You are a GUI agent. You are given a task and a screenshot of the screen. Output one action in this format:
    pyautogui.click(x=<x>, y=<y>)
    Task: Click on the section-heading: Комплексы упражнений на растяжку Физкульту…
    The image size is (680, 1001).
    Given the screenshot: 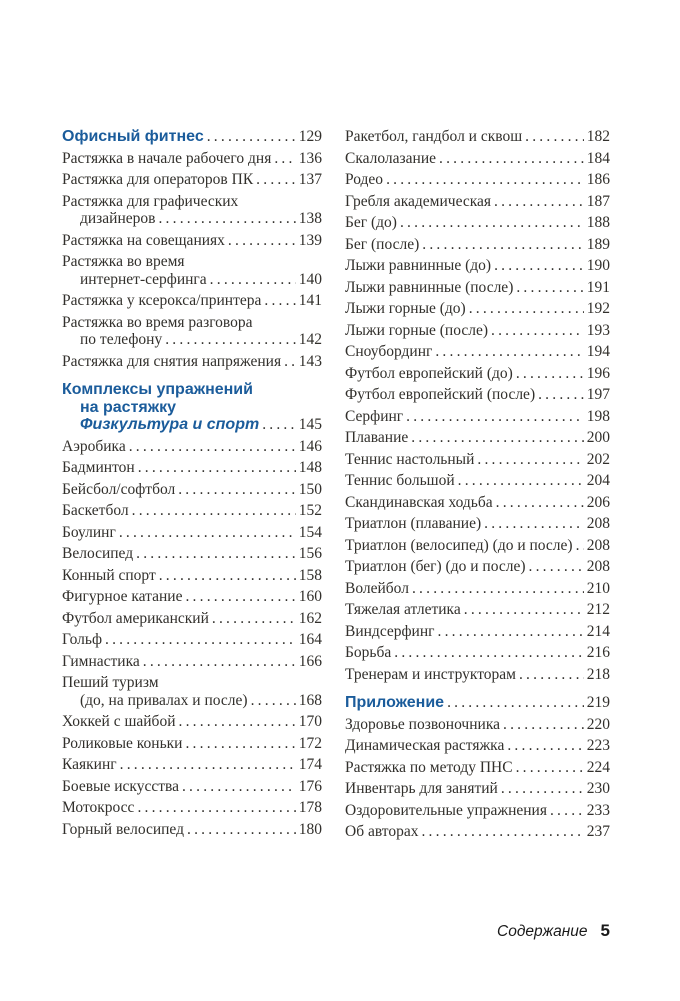 What is the action you would take?
    pyautogui.click(x=192, y=407)
    